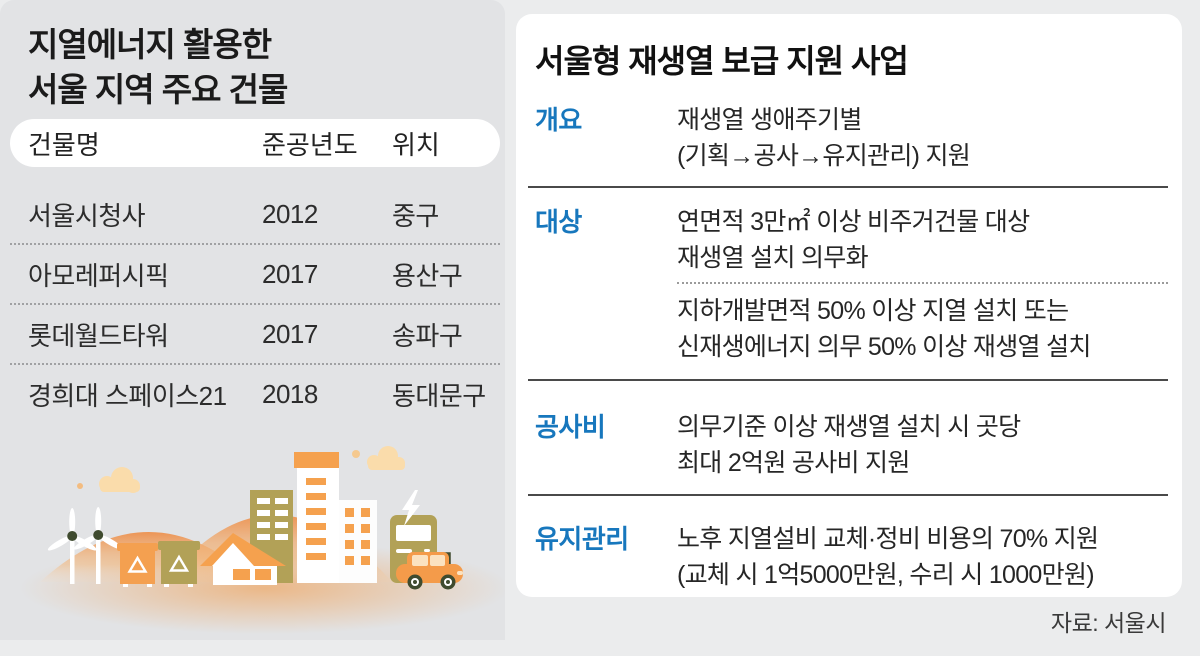  Describe the element at coordinates (98, 275) in the screenshot. I see `building-name: 아모레퍼시픽` at that location.